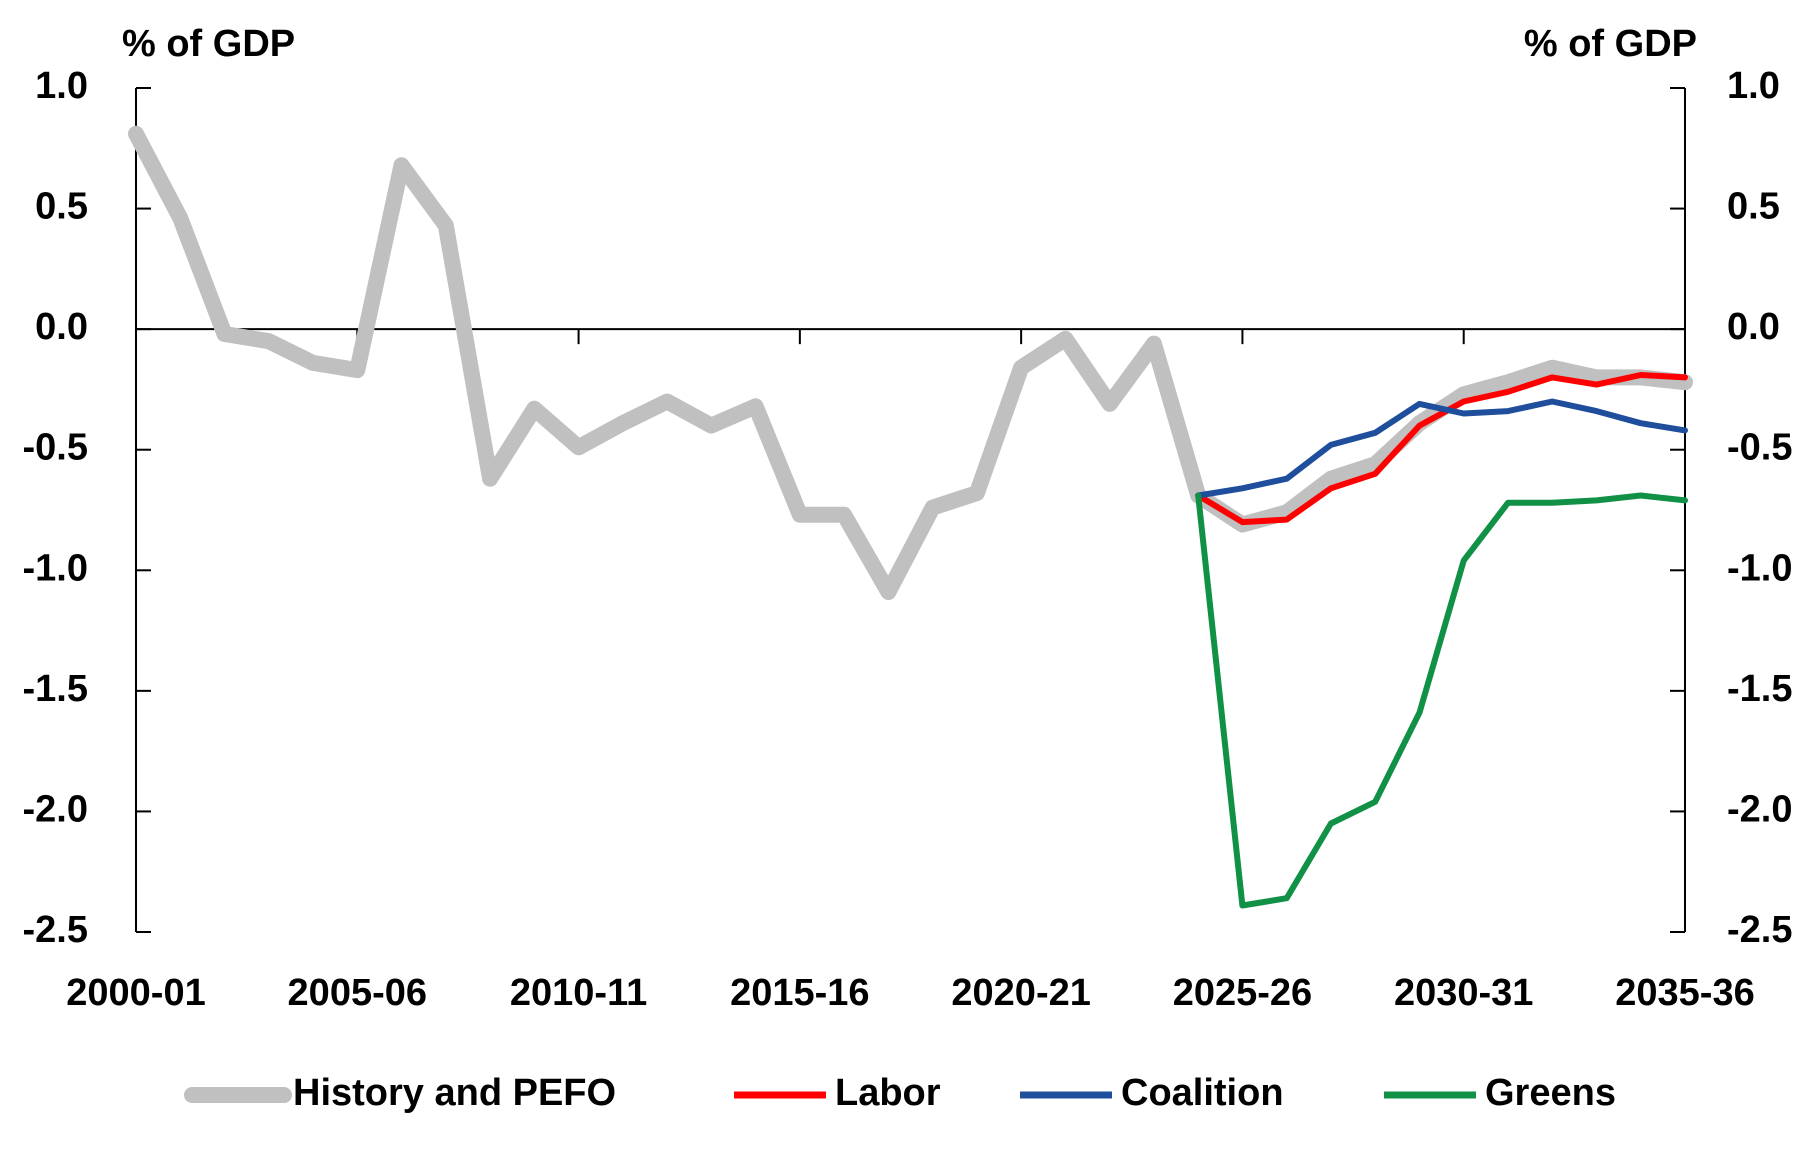 The height and width of the screenshot is (1168, 1820). I want to click on legend-label: History and PEFO, so click(454, 1093).